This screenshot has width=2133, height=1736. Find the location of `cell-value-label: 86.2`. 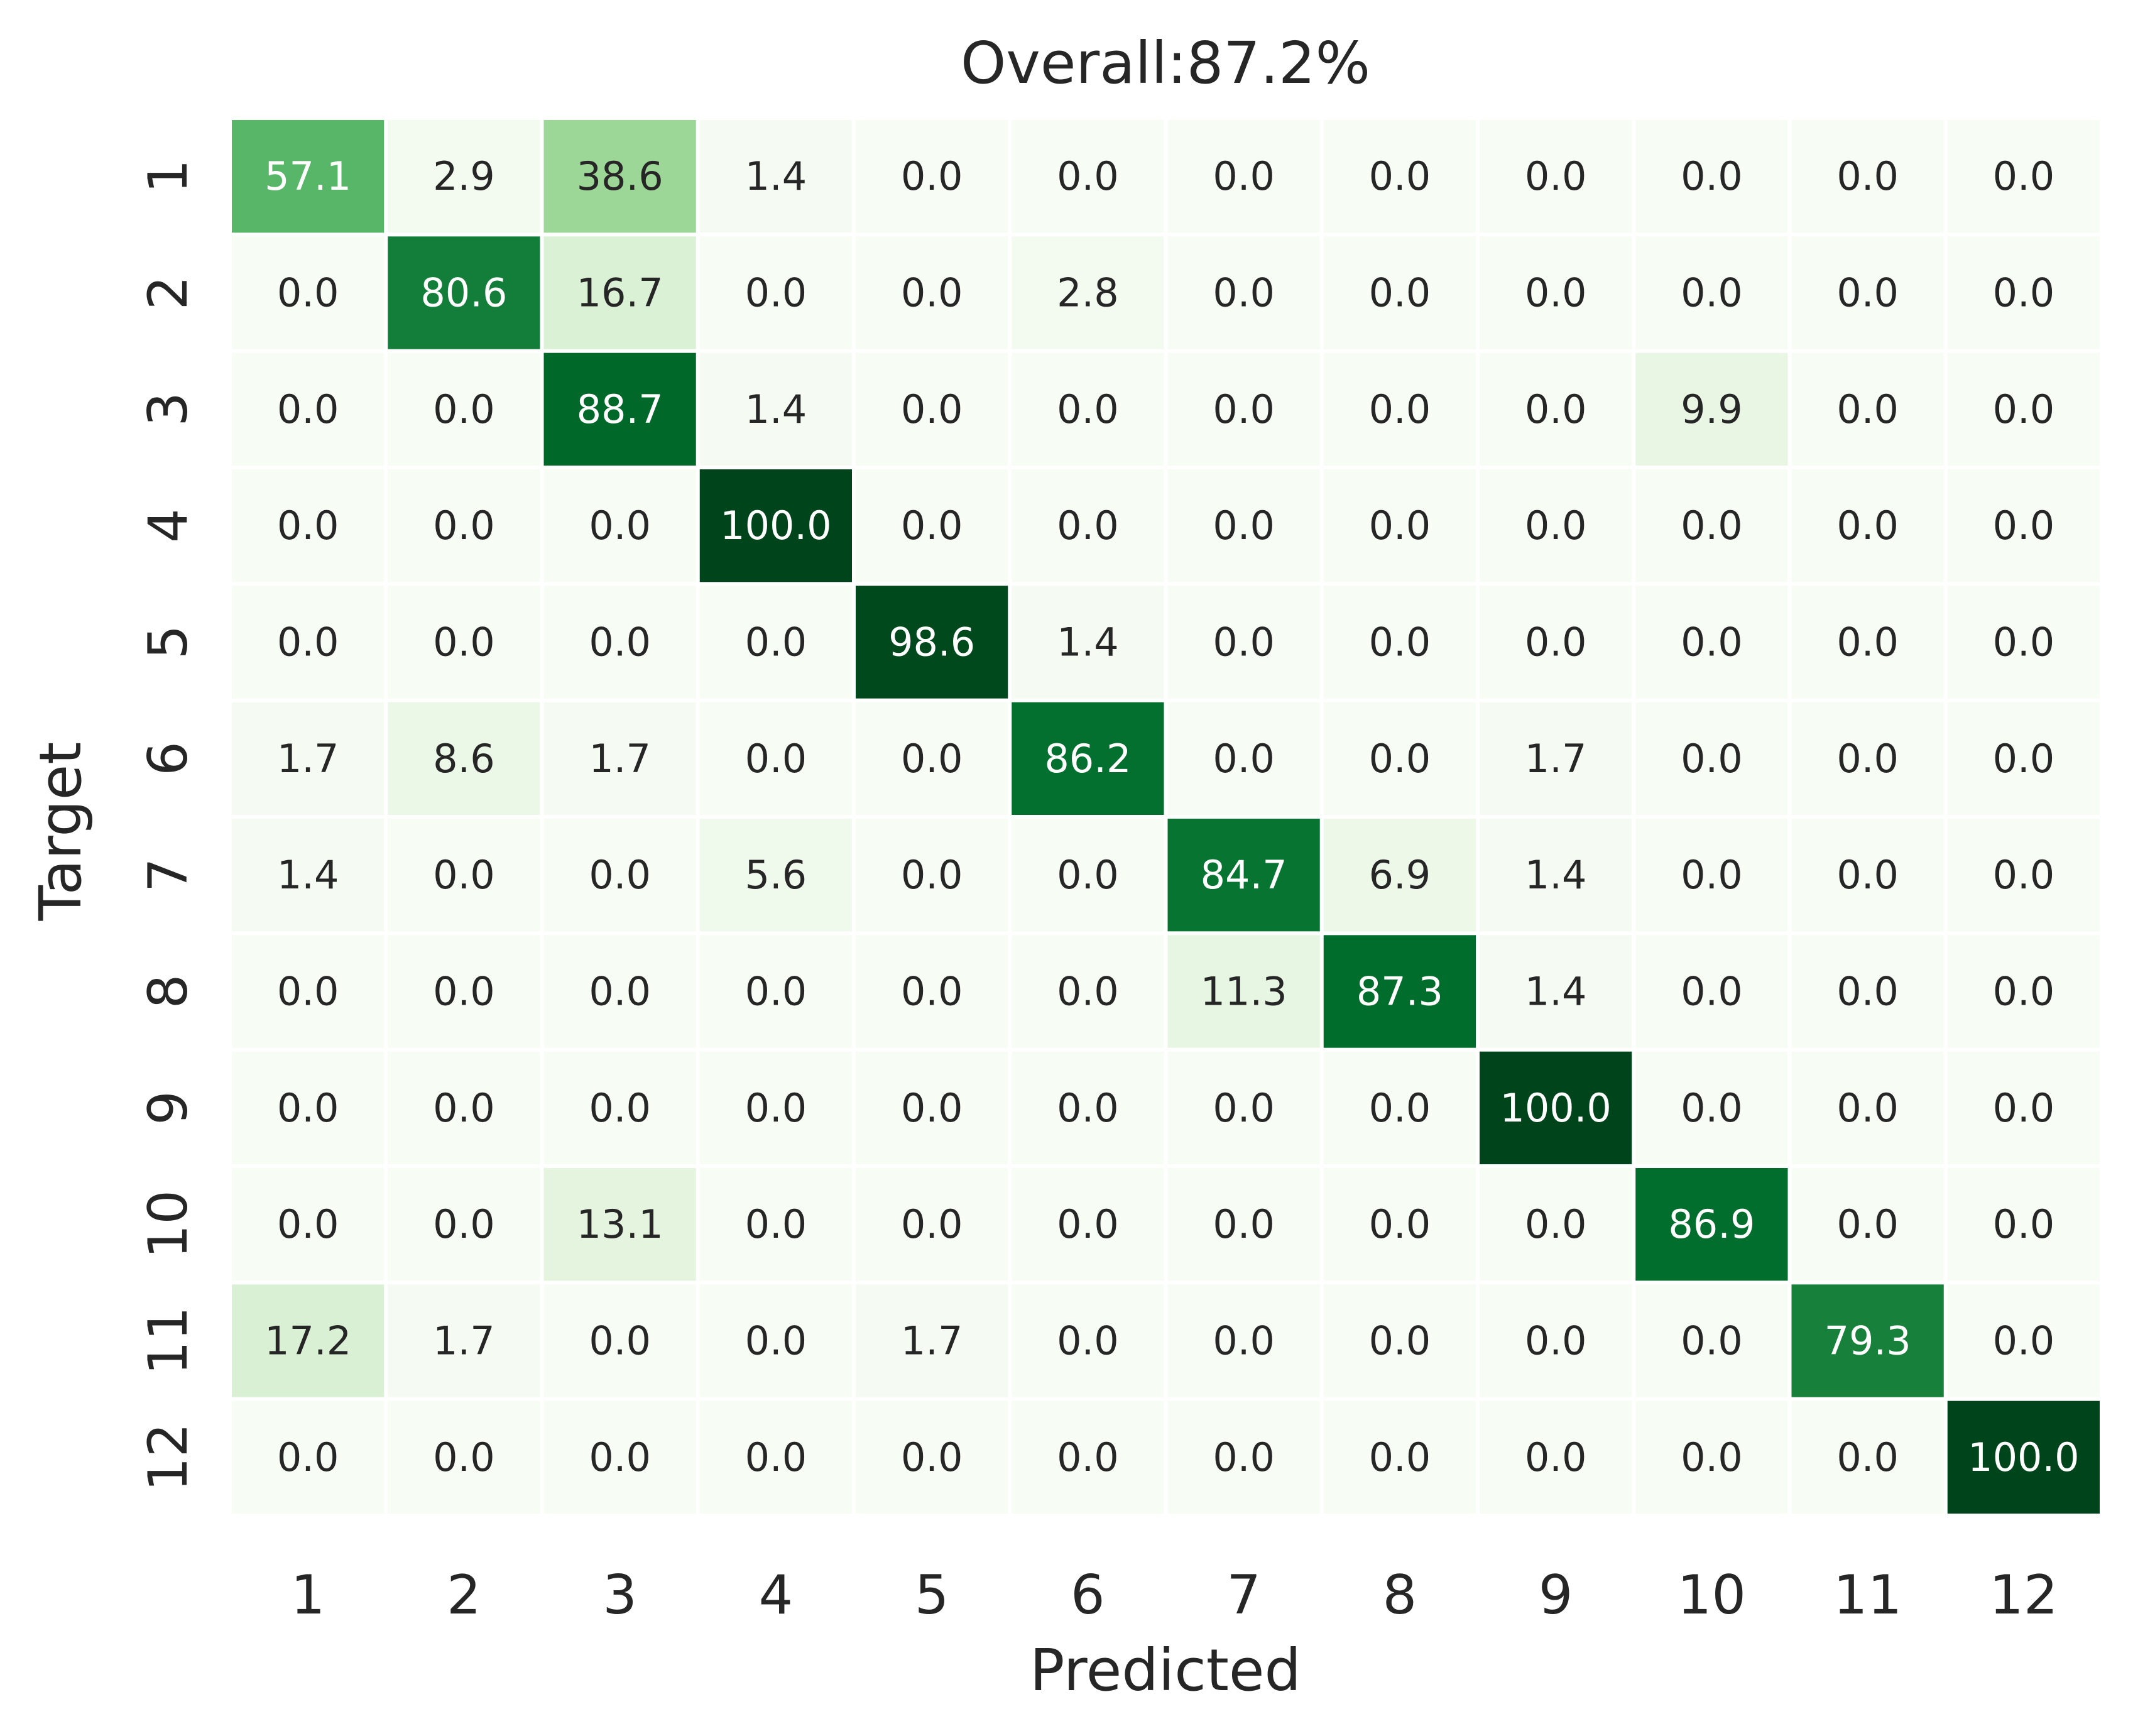

cell-value-label: 86.2 is located at coordinates (1087, 759).